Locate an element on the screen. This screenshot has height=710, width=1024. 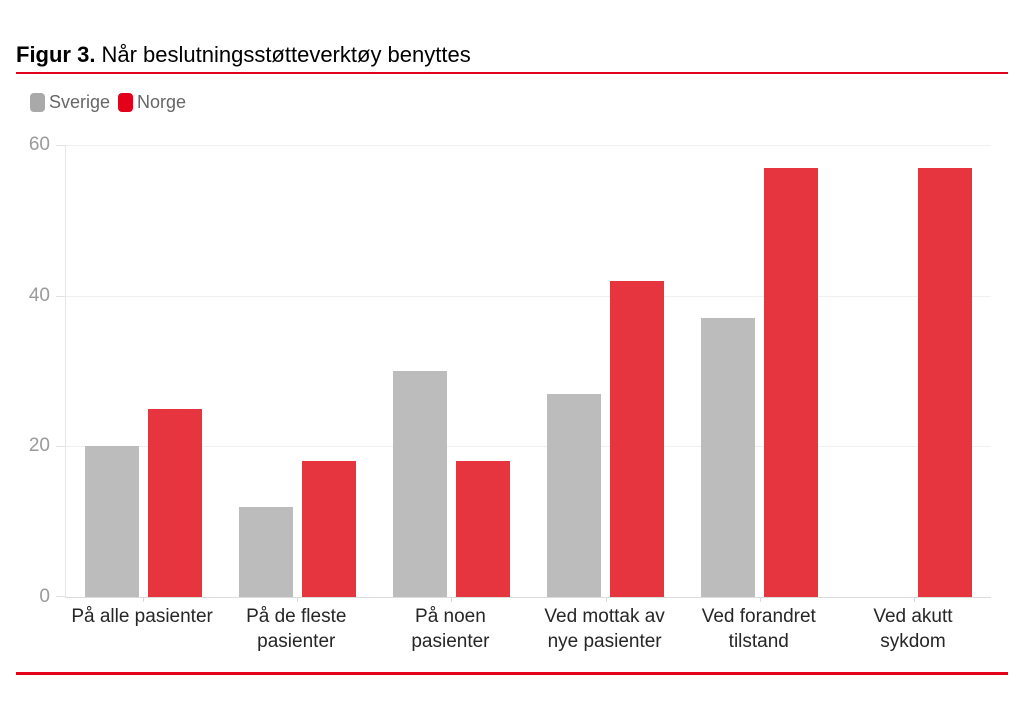
x-axis-category-label: På de fleste pasienter is located at coordinates (296, 629).